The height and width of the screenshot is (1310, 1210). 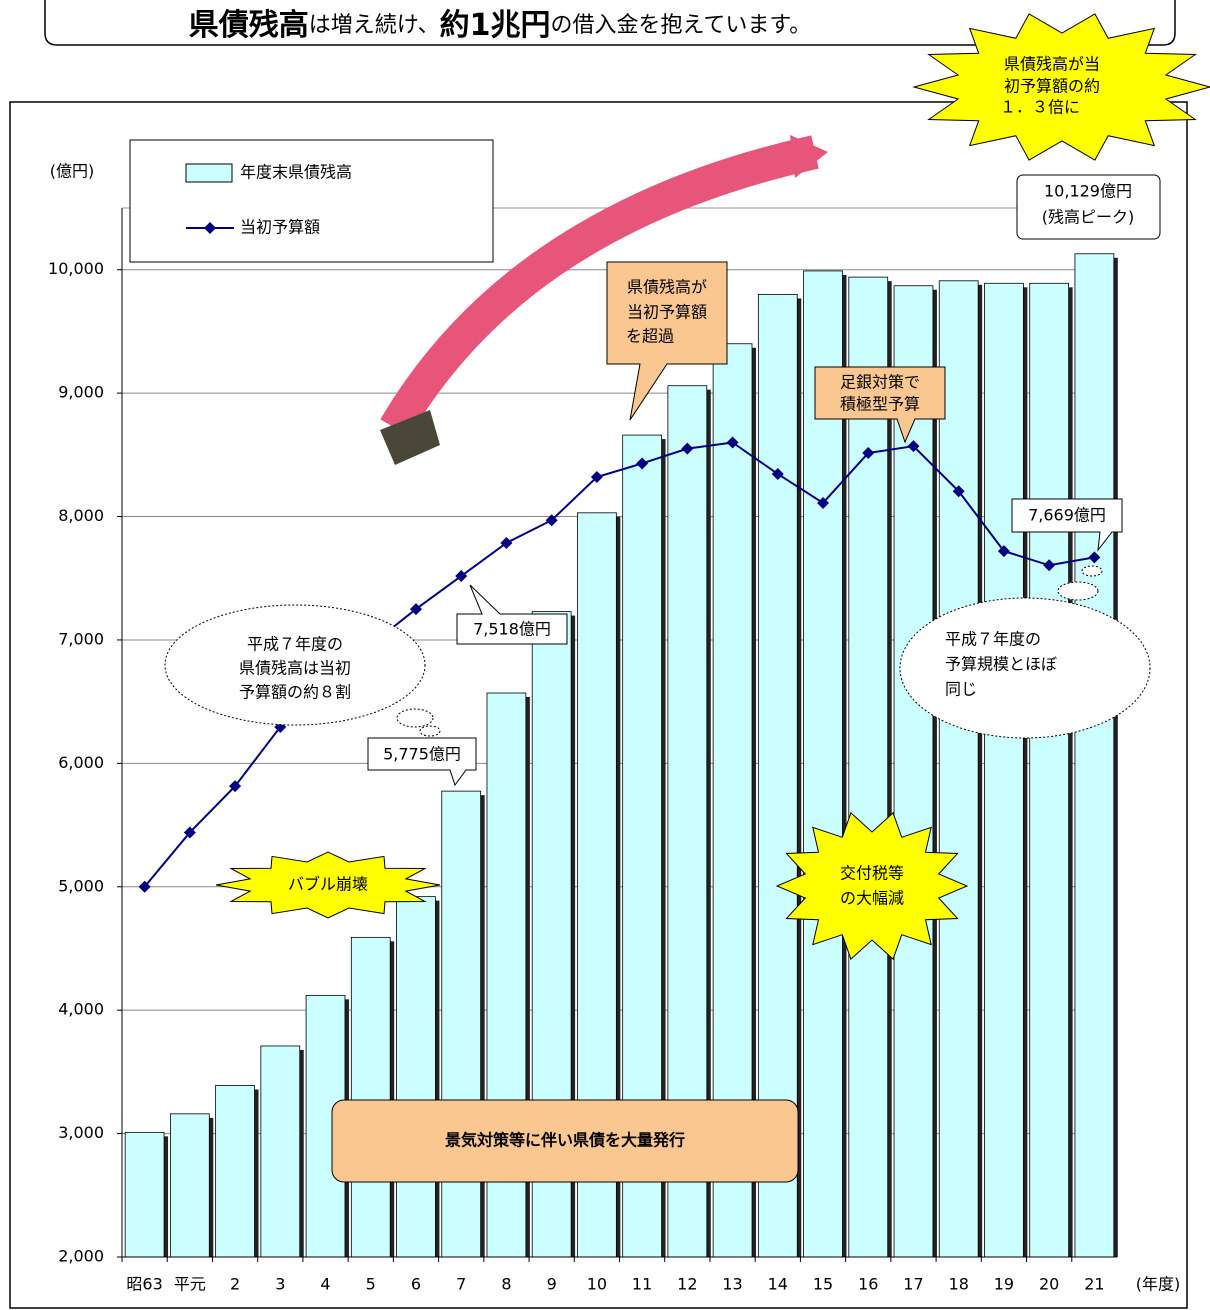 What do you see at coordinates (235, 1284) in the screenshot?
I see `x-tick-label: 2` at bounding box center [235, 1284].